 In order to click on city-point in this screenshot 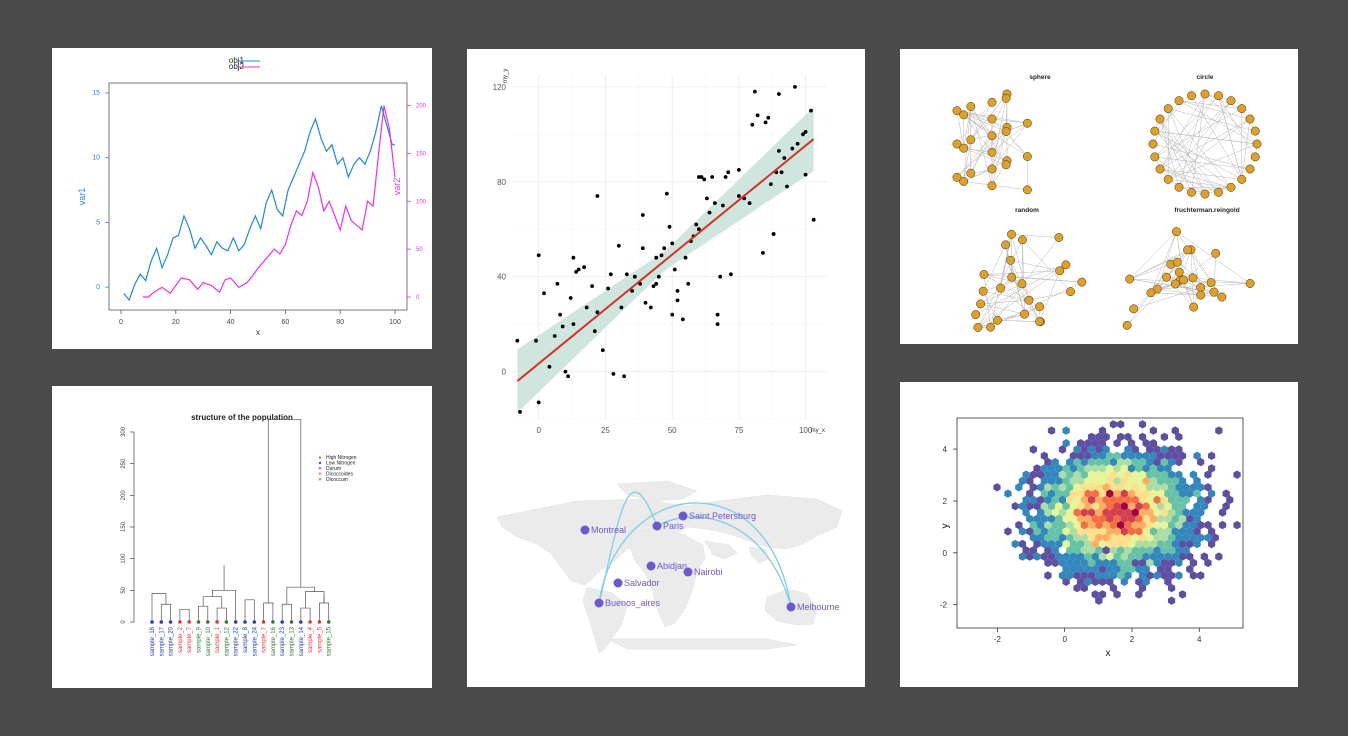, I will do `click(683, 516)`.